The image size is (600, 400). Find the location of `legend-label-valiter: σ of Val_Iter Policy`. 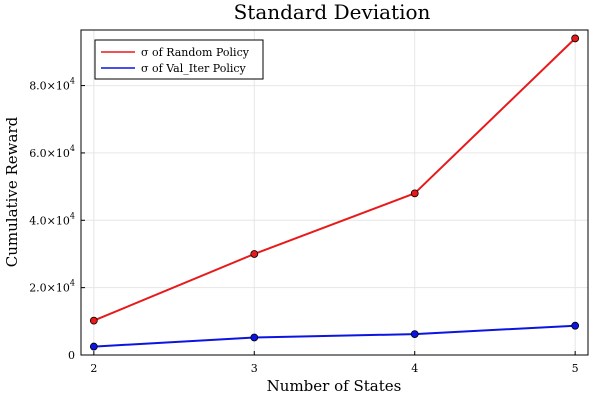

legend-label-valiter: σ of Val_Iter Policy is located at coordinates (194, 68).